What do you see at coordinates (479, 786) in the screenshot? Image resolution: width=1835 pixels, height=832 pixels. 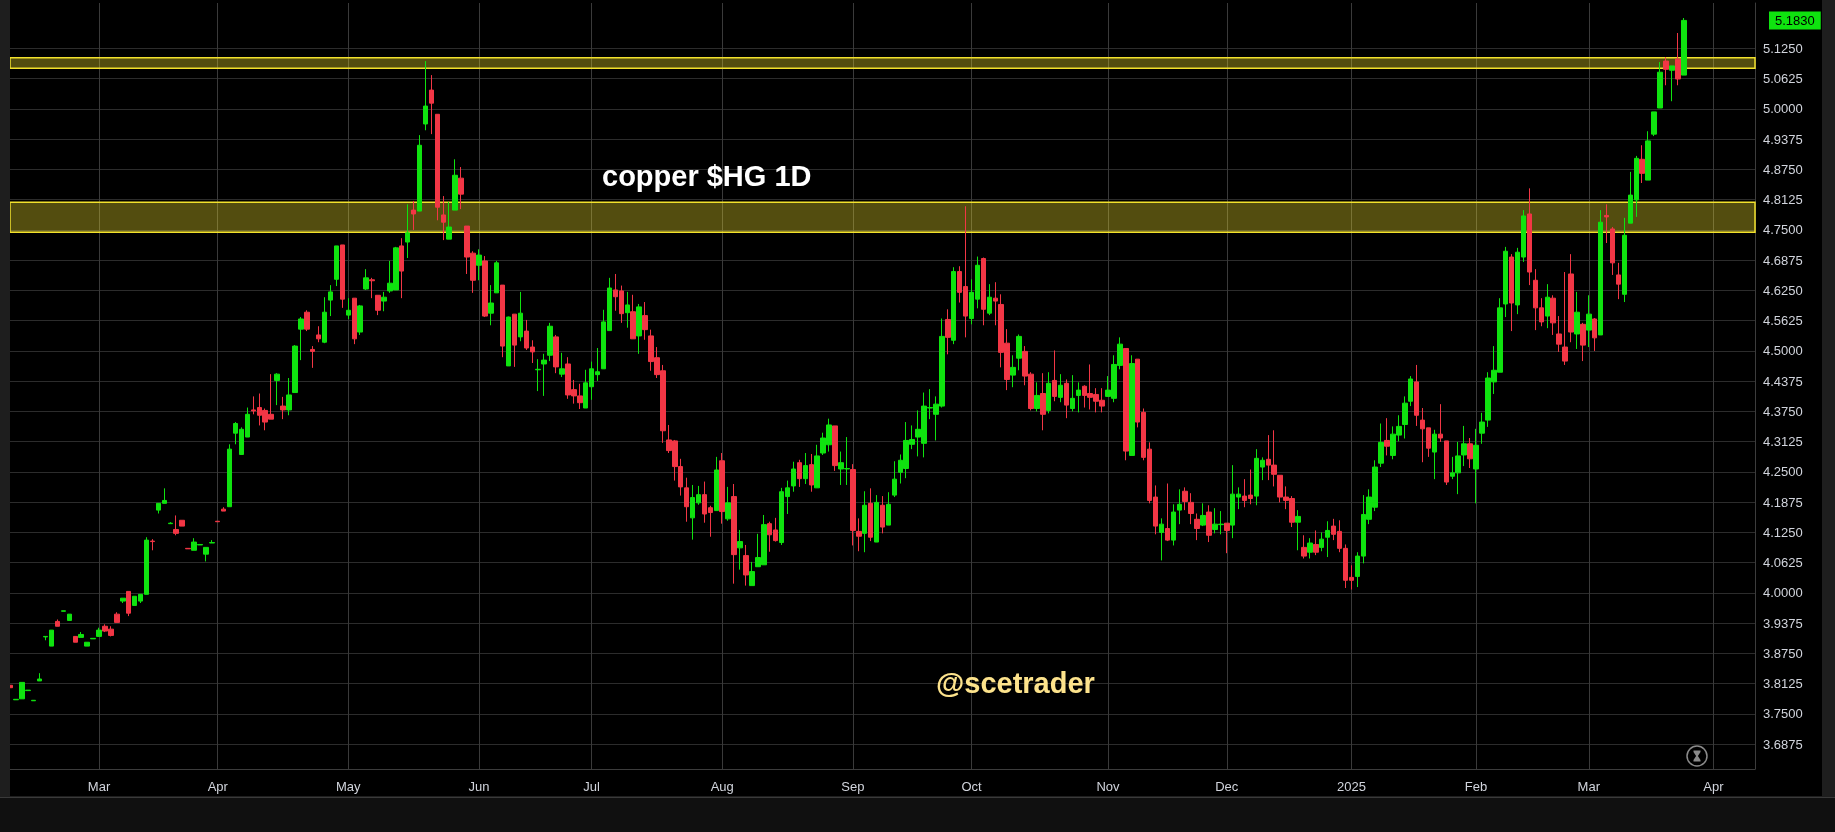 I see `x-tick-label: Jun` at bounding box center [479, 786].